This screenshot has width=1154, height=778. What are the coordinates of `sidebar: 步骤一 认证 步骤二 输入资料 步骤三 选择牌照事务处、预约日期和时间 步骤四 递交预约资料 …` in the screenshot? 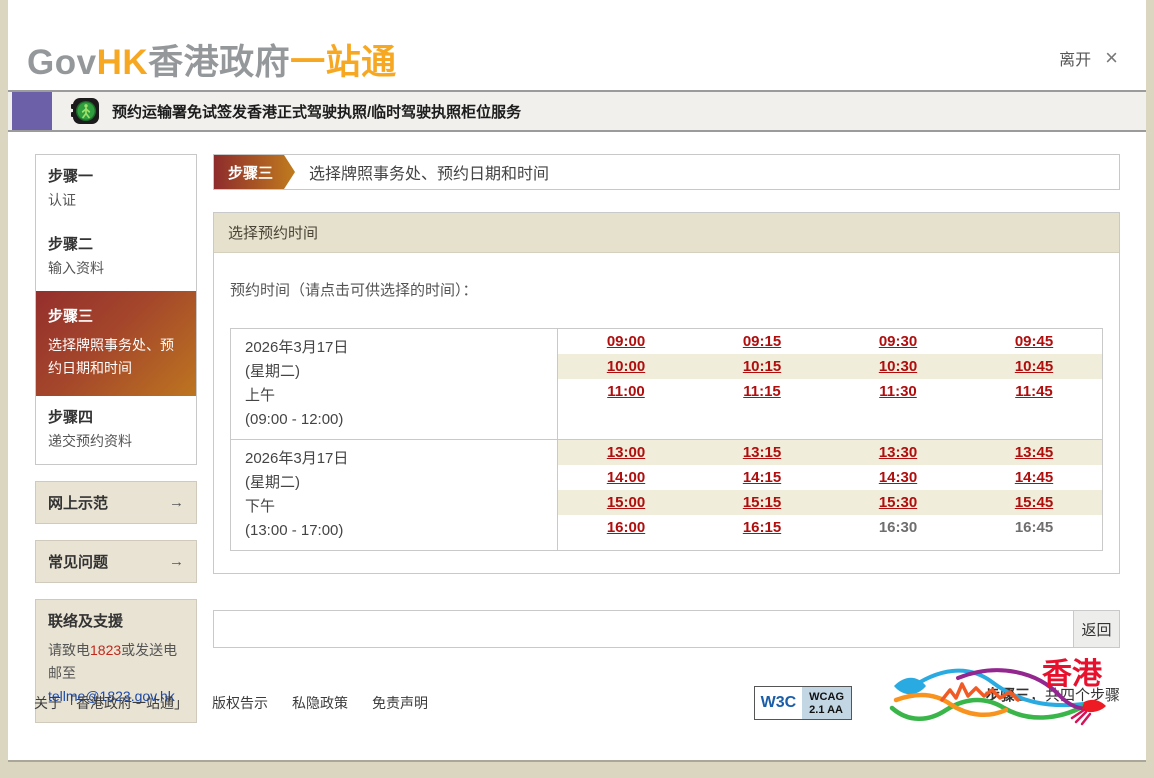 It's located at (116, 438).